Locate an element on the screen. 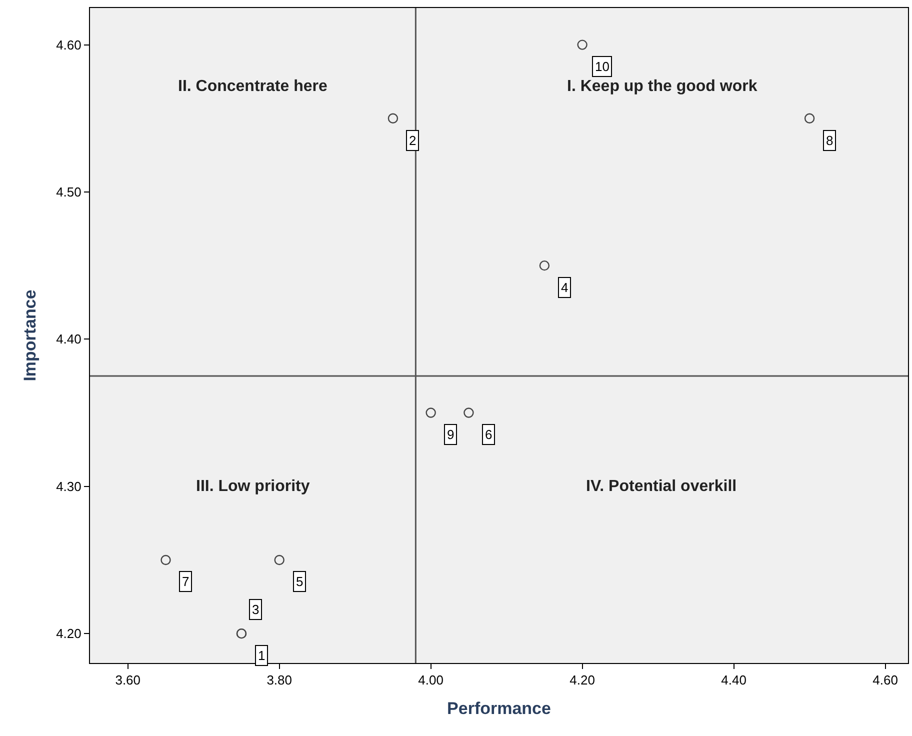 The width and height of the screenshot is (912, 736). x-tick-label: 3.60 is located at coordinates (128, 680).